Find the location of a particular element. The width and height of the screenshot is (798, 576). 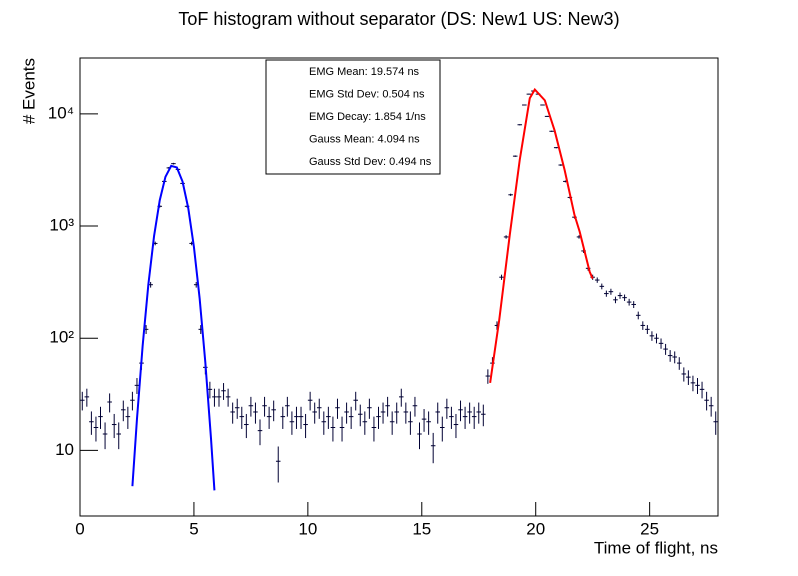

x-tick-label: 0 is located at coordinates (79, 528).